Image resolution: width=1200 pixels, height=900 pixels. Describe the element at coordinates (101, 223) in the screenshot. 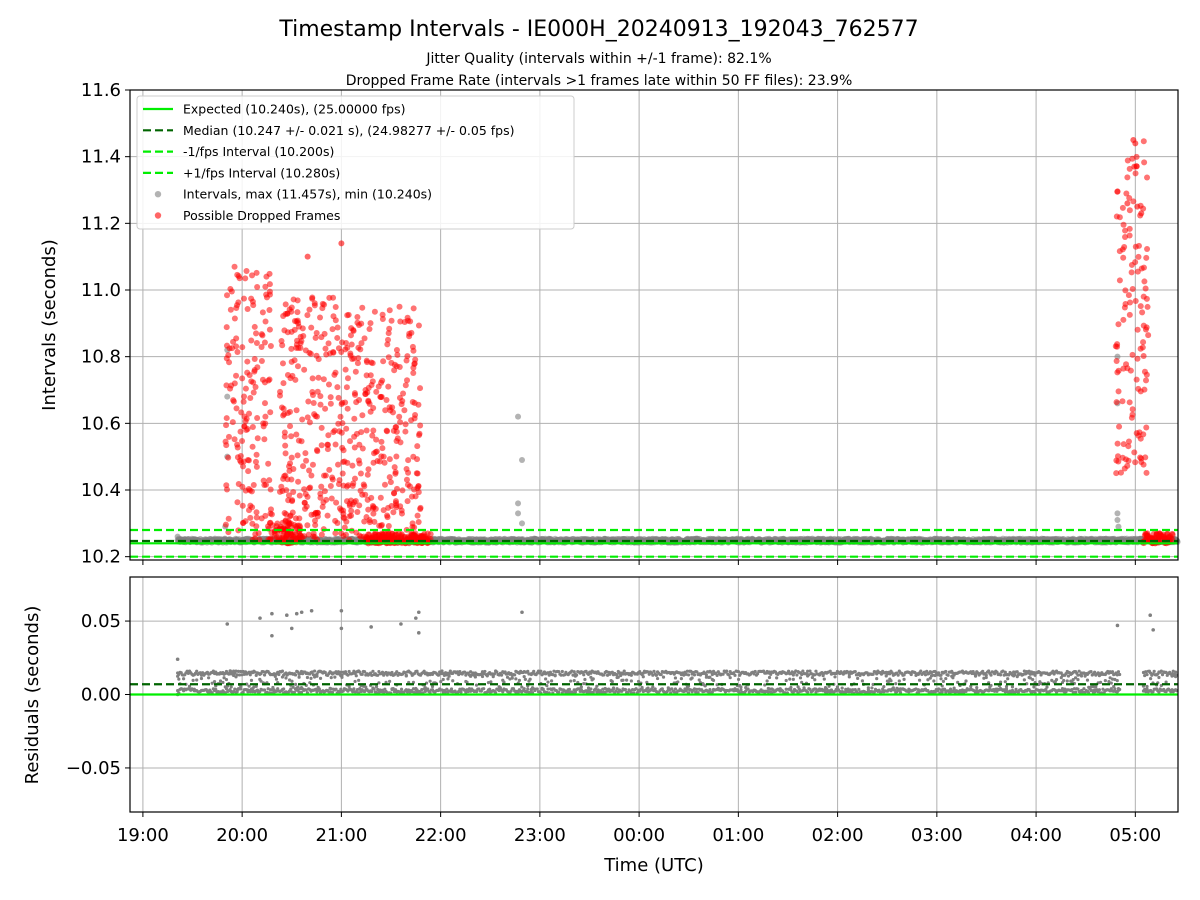

I see `intervals-y-tick-label: 11.2` at that location.